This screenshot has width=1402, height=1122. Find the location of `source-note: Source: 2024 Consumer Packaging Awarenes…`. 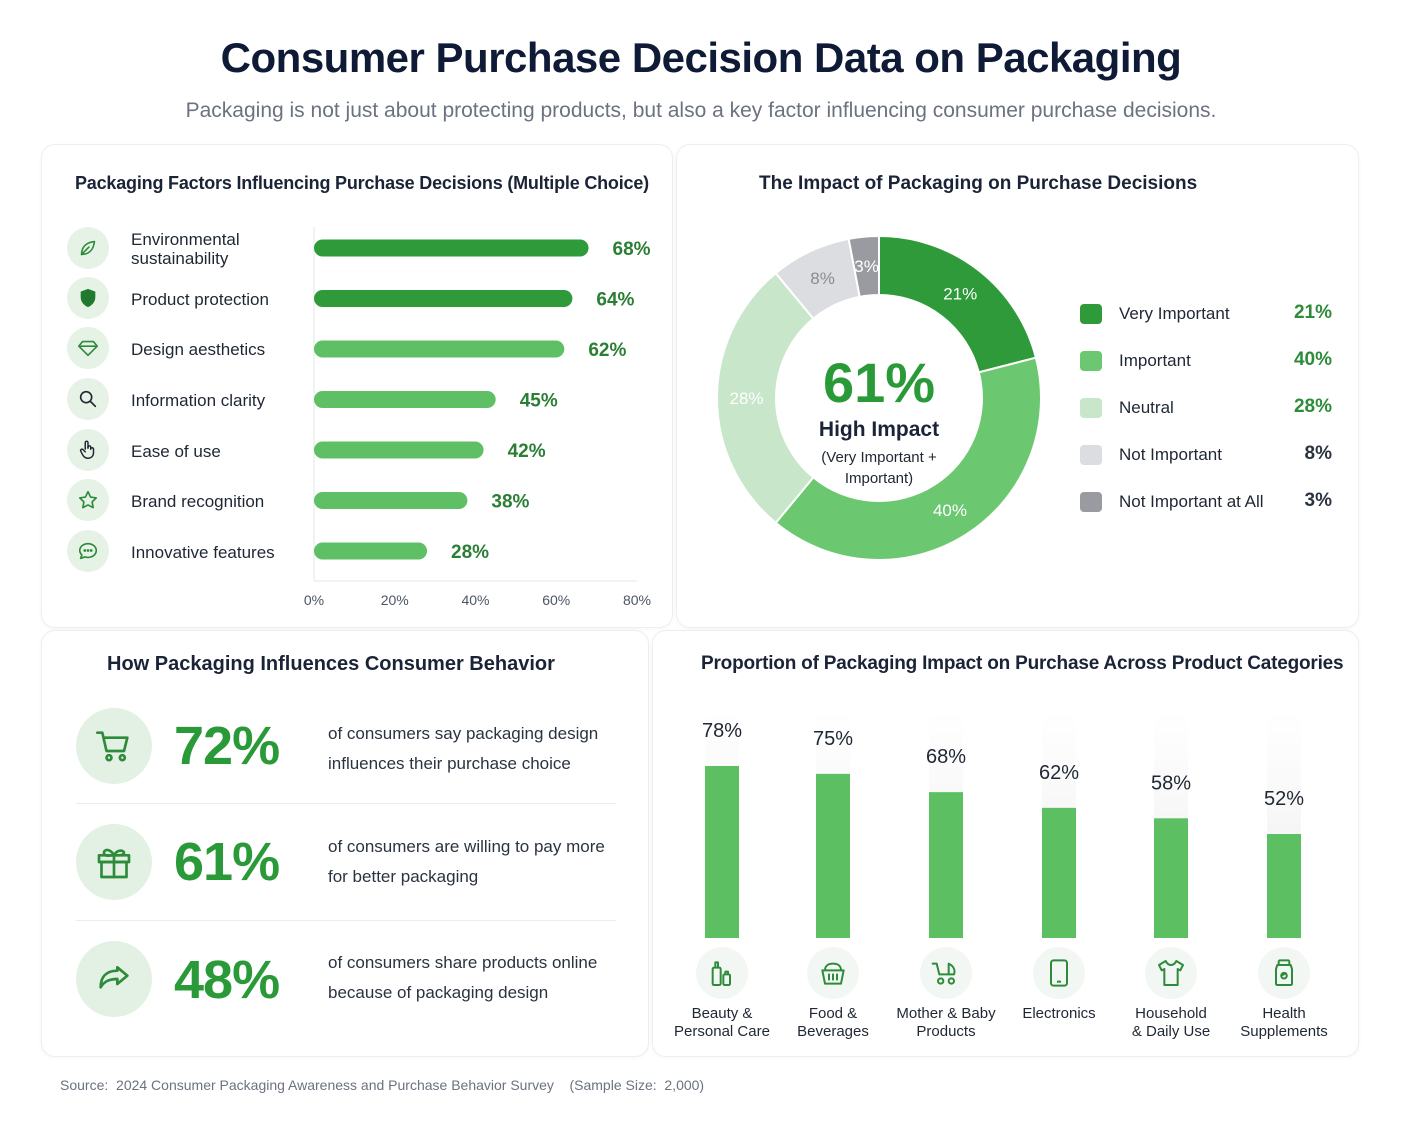

source-note: Source: 2024 Consumer Packaging Awarenes… is located at coordinates (382, 1085).